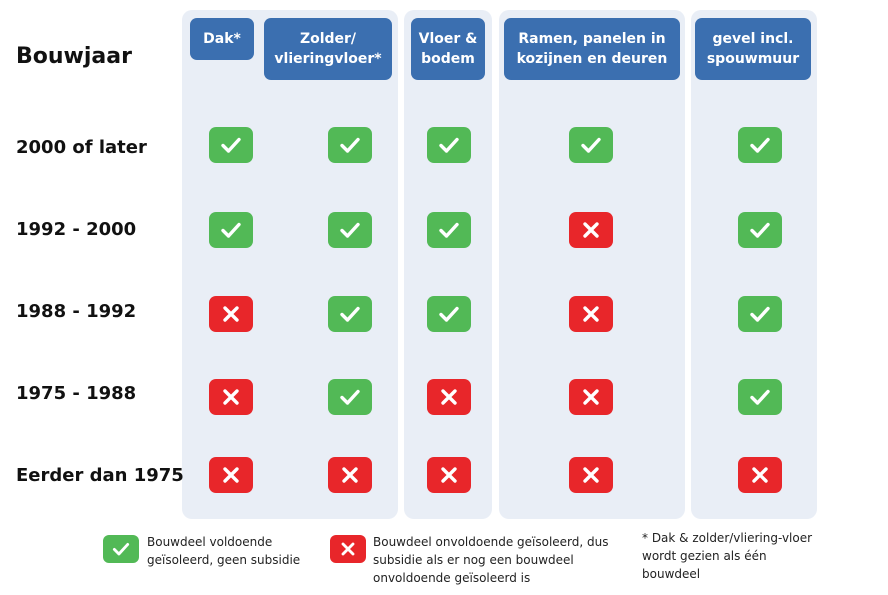  Describe the element at coordinates (328, 49) in the screenshot. I see `column-header-zolder: Zolder/ vlieringvloer*` at that location.